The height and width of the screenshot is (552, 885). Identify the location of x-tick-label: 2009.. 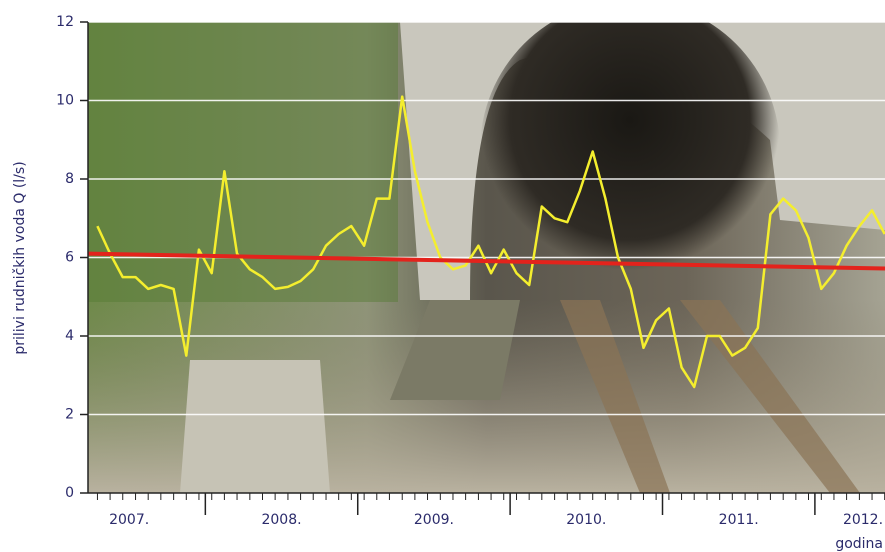
(434, 520).